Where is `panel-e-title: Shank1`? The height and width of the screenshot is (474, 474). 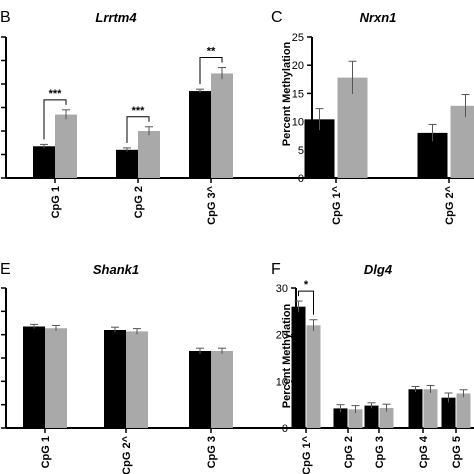
panel-e-title: Shank1 is located at coordinates (116, 269).